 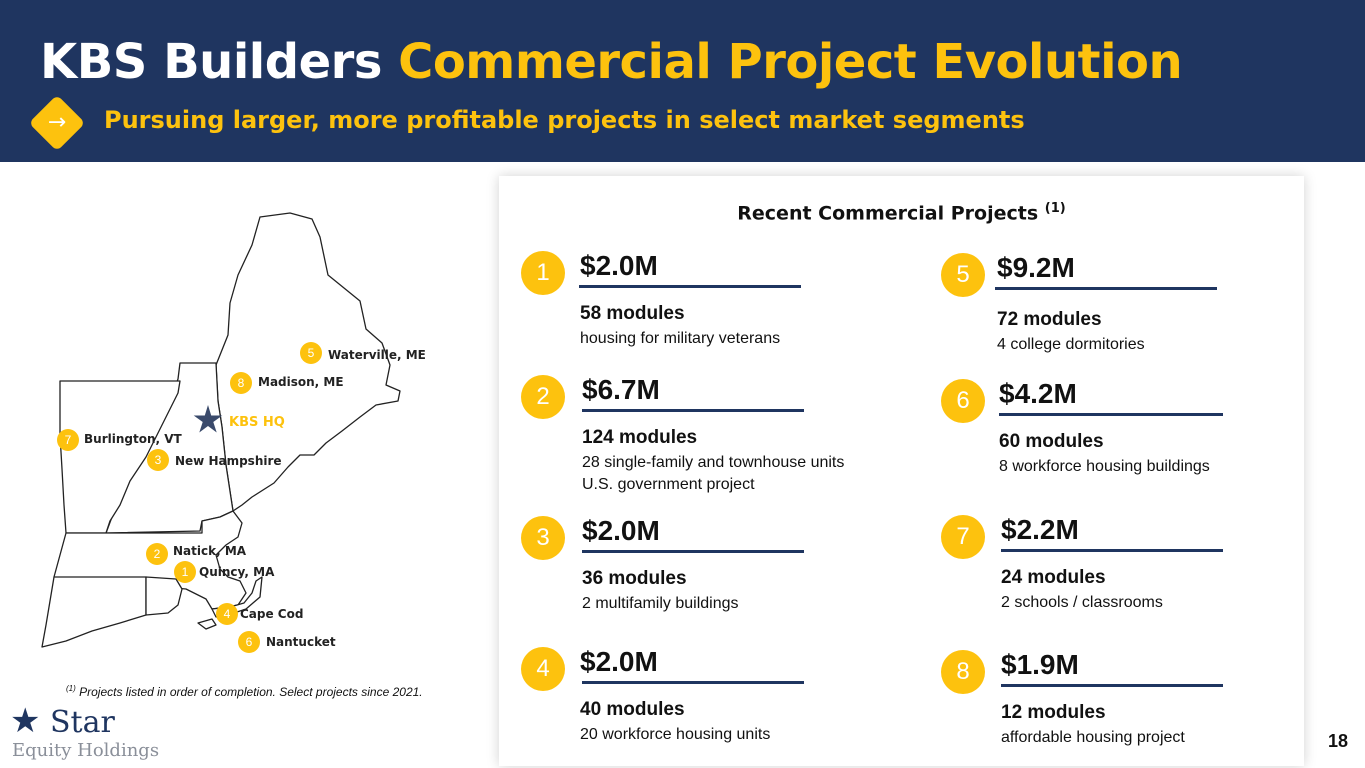 I want to click on project-number-badge: 5, so click(x=963, y=275).